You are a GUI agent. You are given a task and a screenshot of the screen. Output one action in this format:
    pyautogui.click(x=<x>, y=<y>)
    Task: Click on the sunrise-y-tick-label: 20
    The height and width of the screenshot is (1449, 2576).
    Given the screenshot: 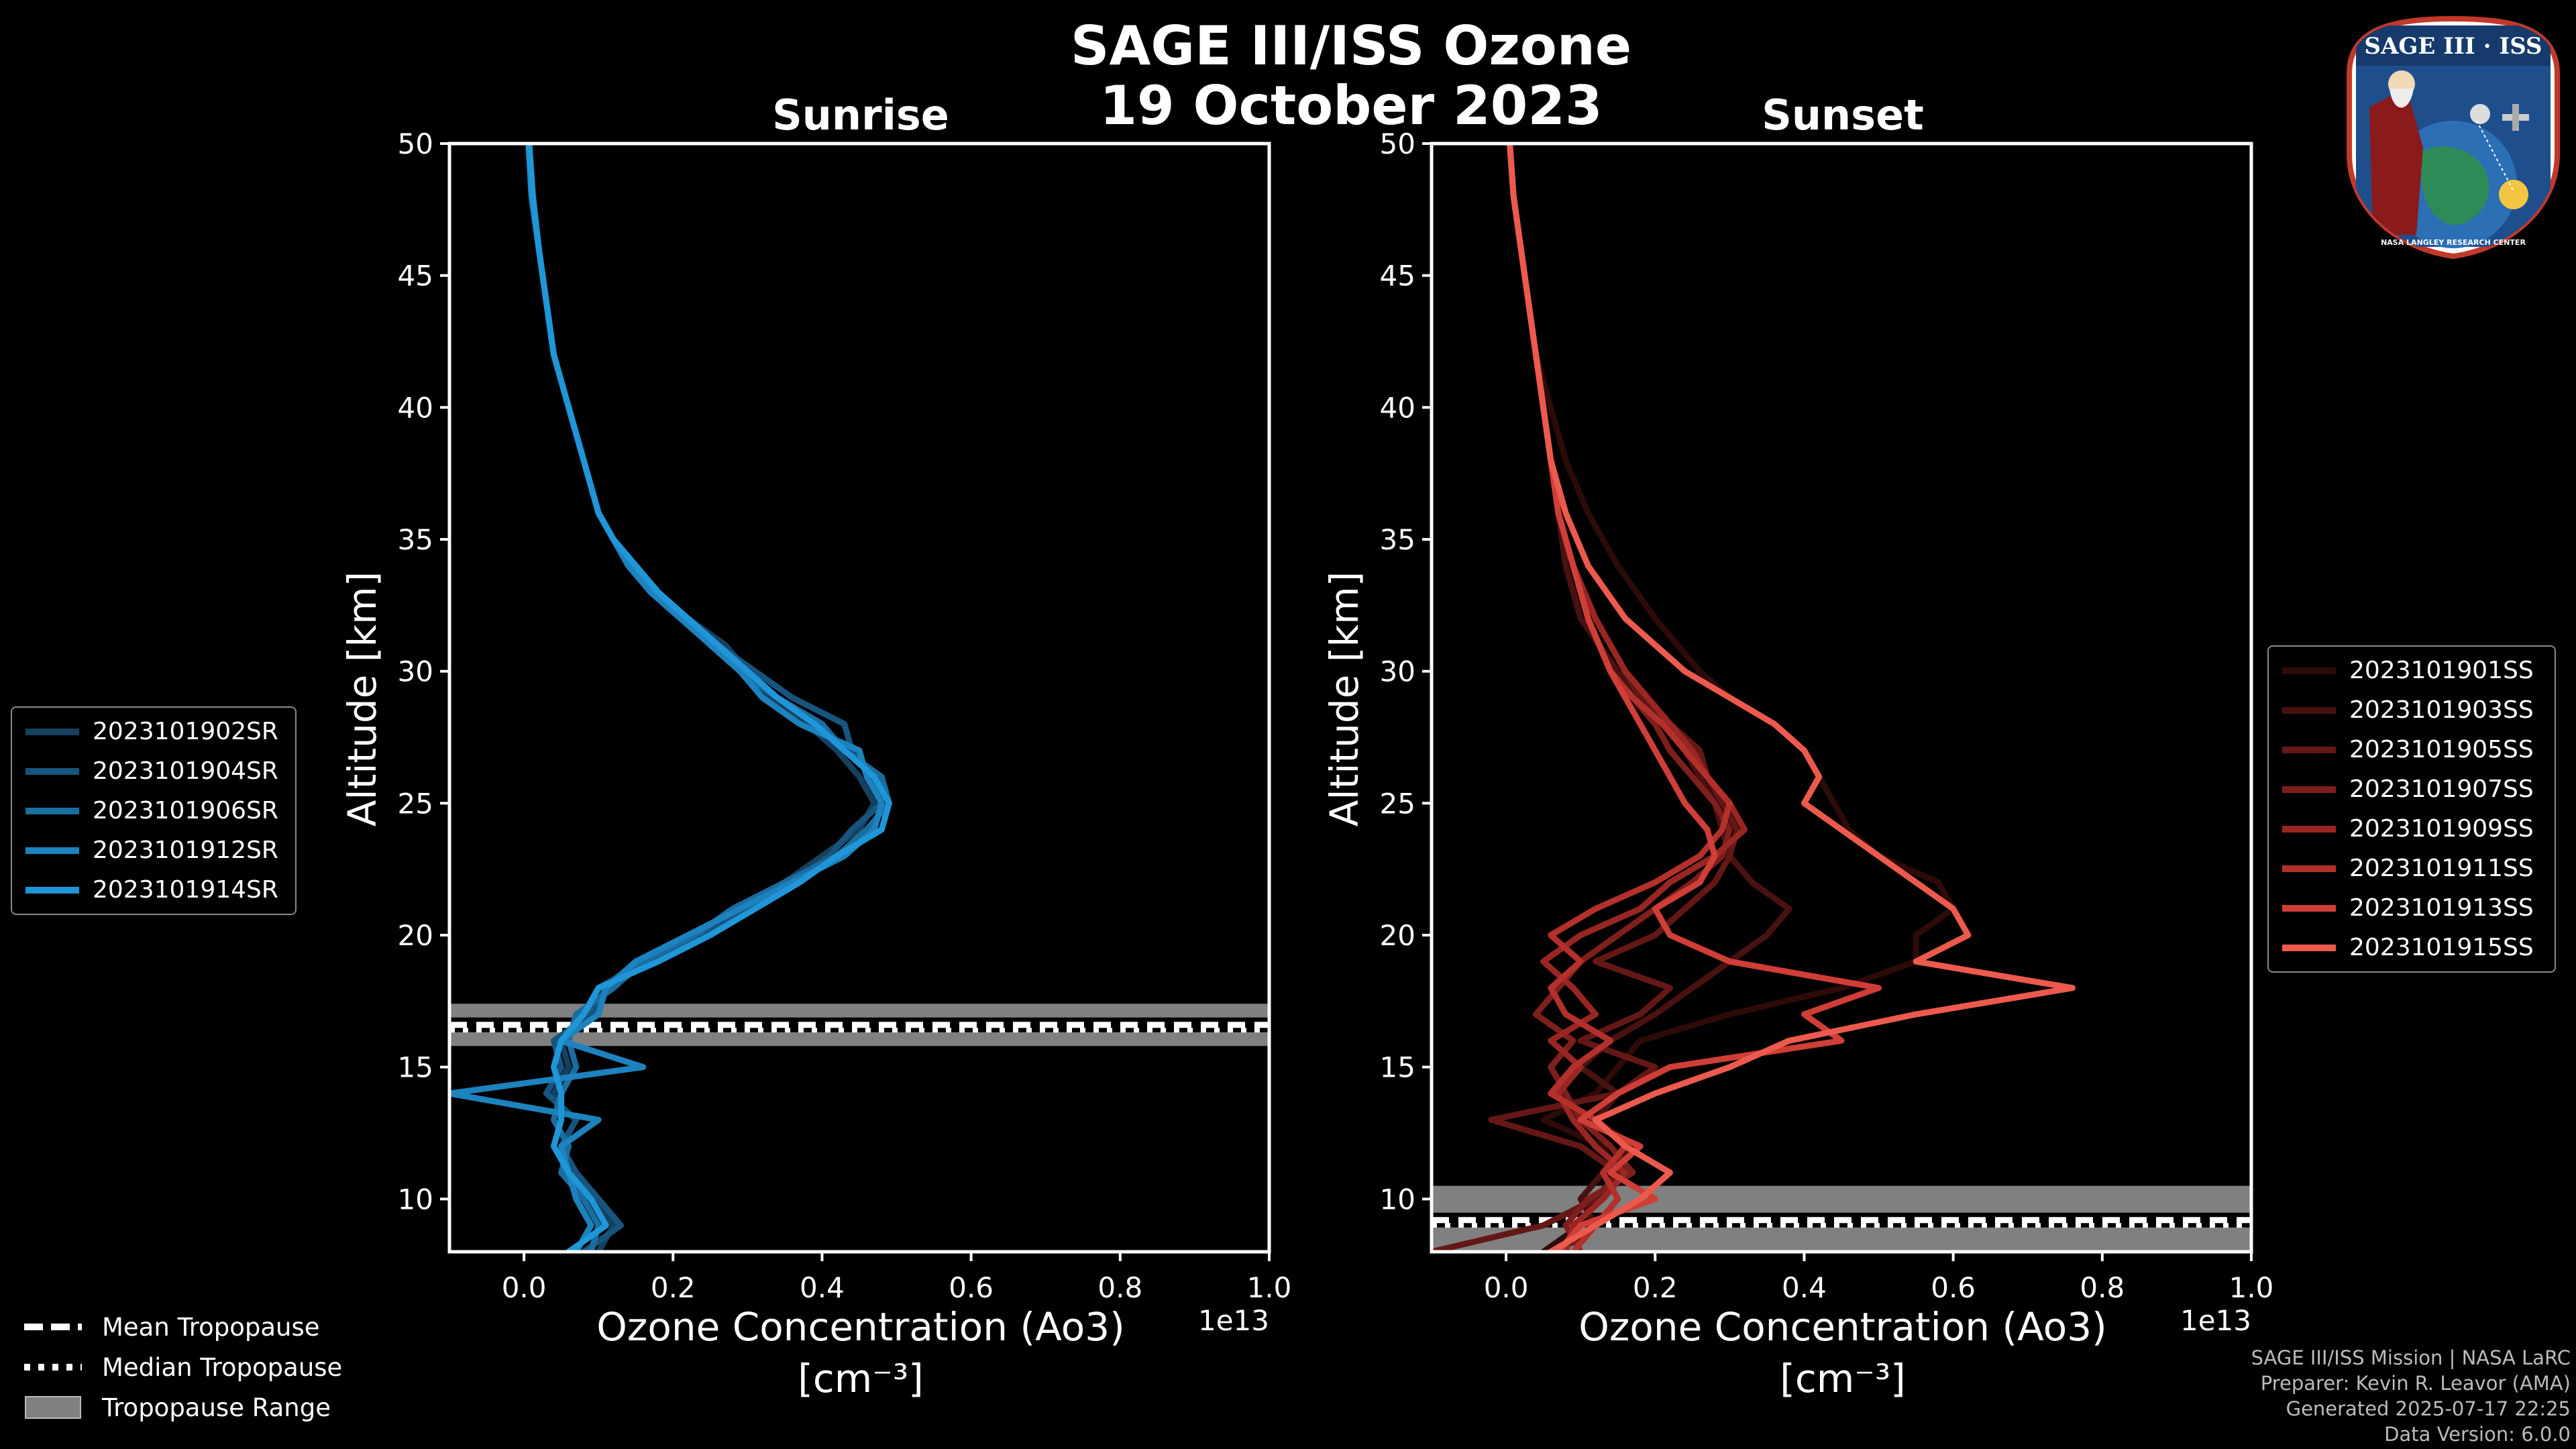 What is the action you would take?
    pyautogui.click(x=415, y=935)
    